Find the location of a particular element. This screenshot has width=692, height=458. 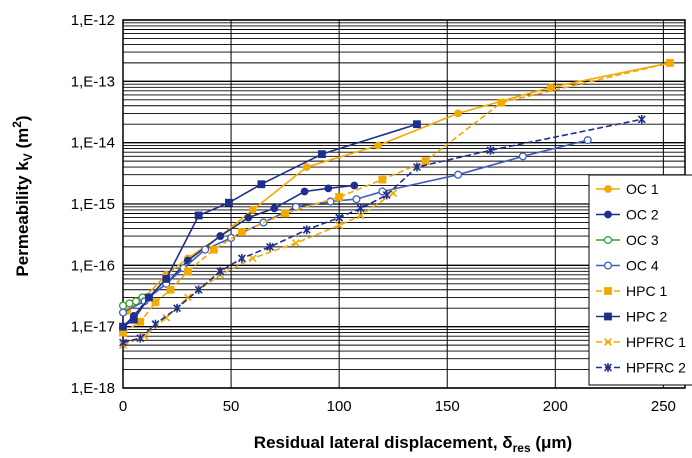

legend-label: HPFRC 2 is located at coordinates (656, 368).